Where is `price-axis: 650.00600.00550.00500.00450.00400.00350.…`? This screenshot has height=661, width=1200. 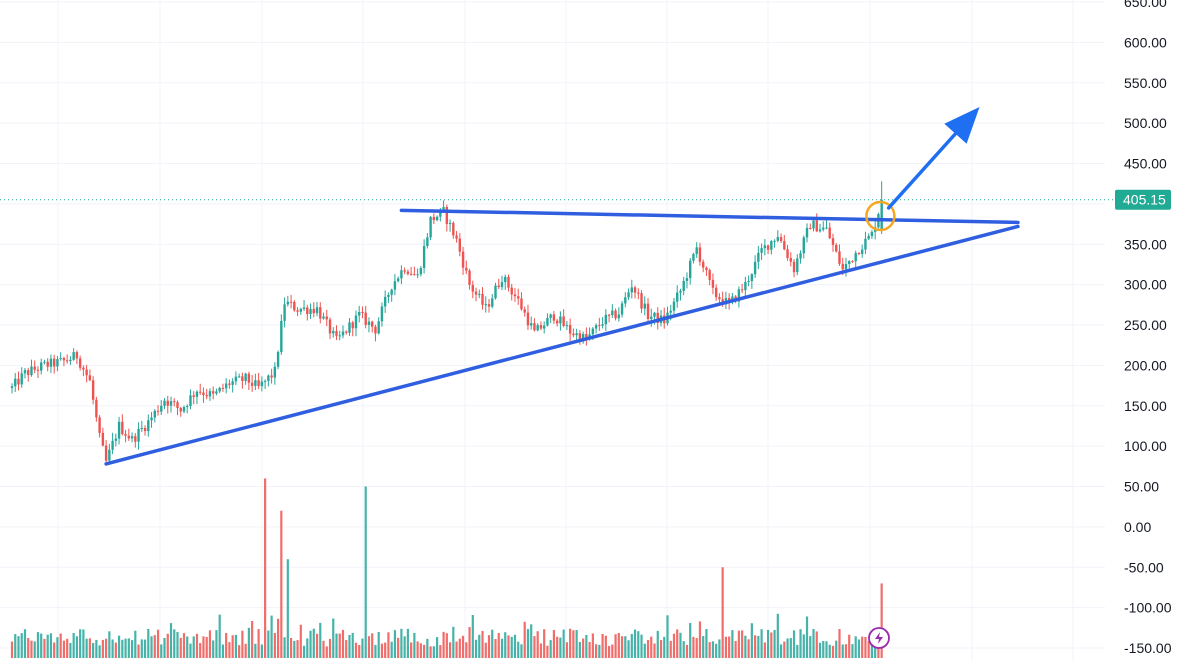 price-axis: 650.00600.00550.00500.00450.00400.00350.… is located at coordinates (1148, 328).